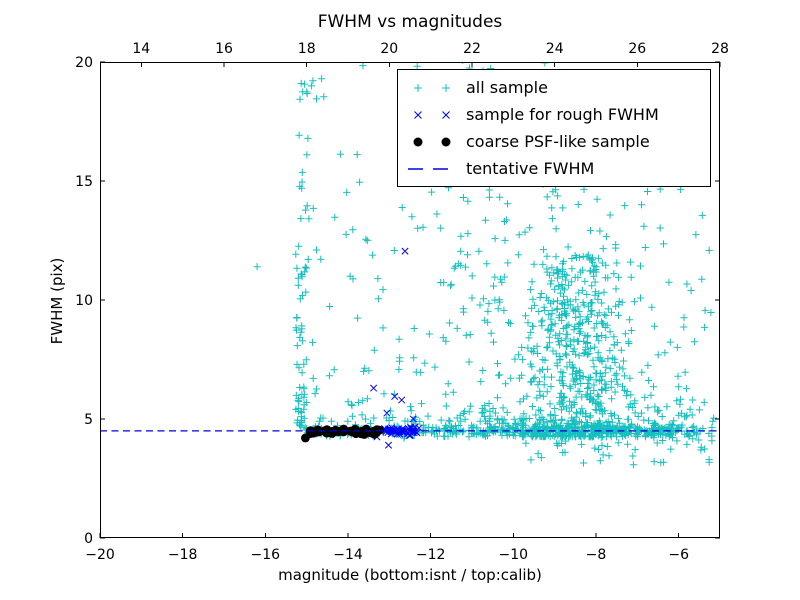  What do you see at coordinates (342, 433) in the screenshot?
I see `series-coarse-psf-like-sample` at bounding box center [342, 433].